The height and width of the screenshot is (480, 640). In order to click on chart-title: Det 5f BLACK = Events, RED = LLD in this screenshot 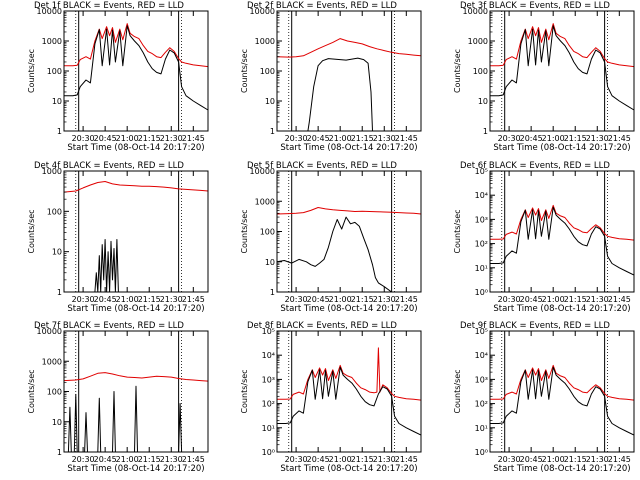, I will do `click(322, 166)`.